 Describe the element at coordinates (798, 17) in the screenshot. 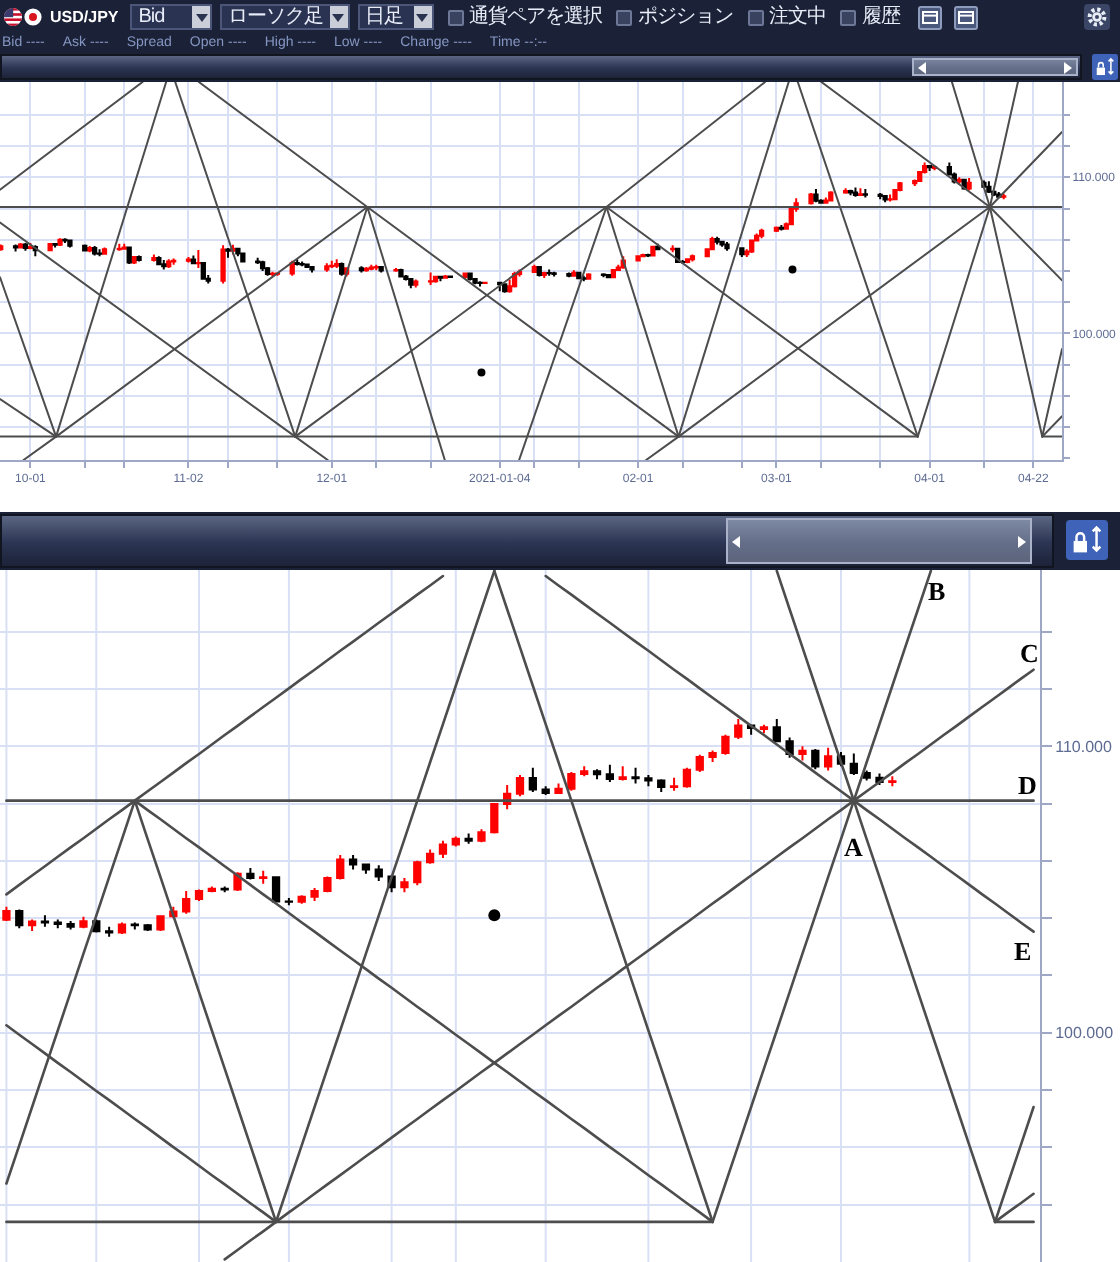

I see `text: 注文中` at that location.